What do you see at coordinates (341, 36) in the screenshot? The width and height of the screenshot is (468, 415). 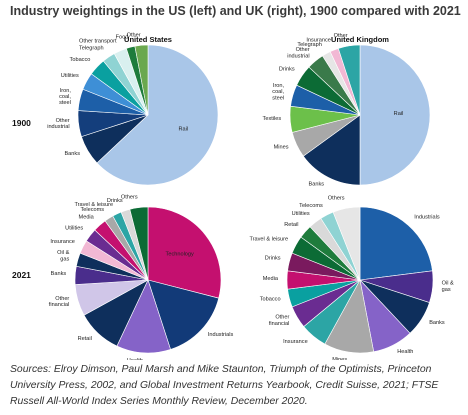 I see `united-kingdom-1900-label-other: Other` at bounding box center [341, 36].